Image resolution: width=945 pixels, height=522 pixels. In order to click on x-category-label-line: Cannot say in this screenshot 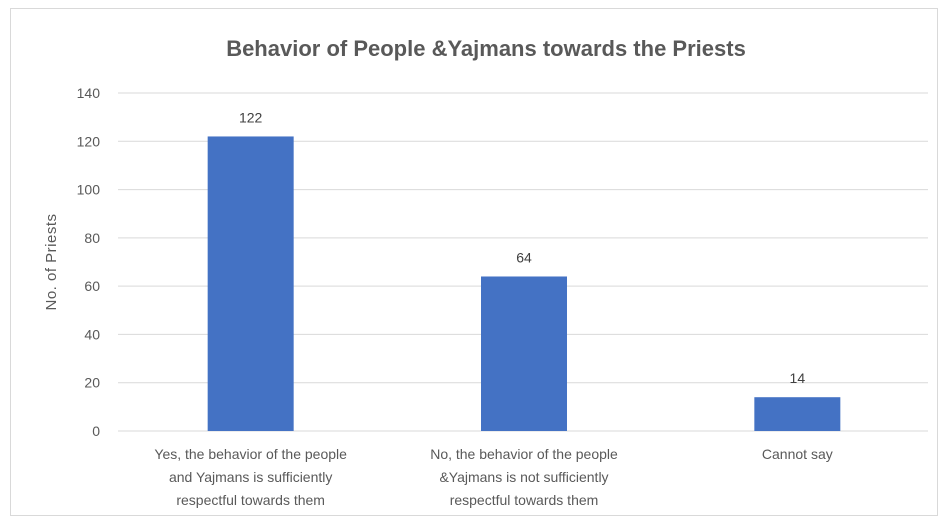, I will do `click(797, 454)`.